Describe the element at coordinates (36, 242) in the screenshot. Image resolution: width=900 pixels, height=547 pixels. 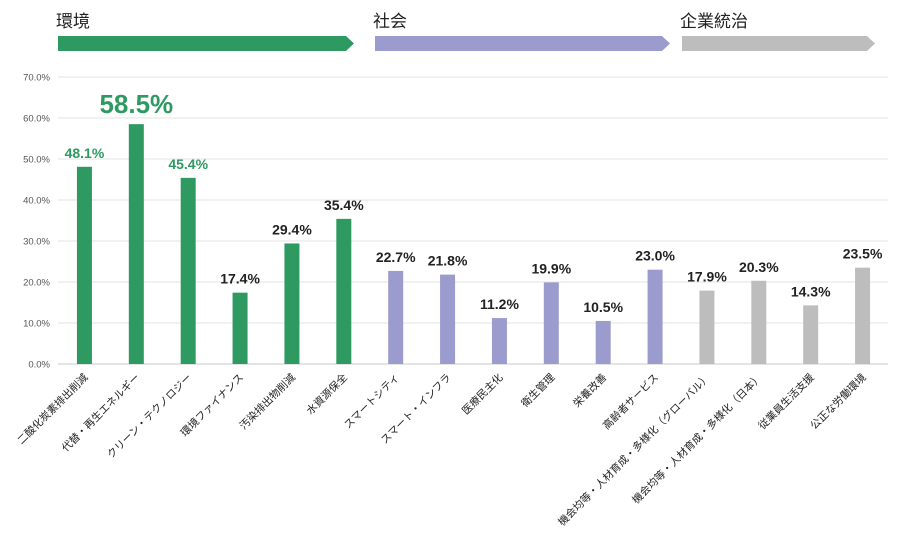
I see `y-tick-label: 30.0%` at that location.